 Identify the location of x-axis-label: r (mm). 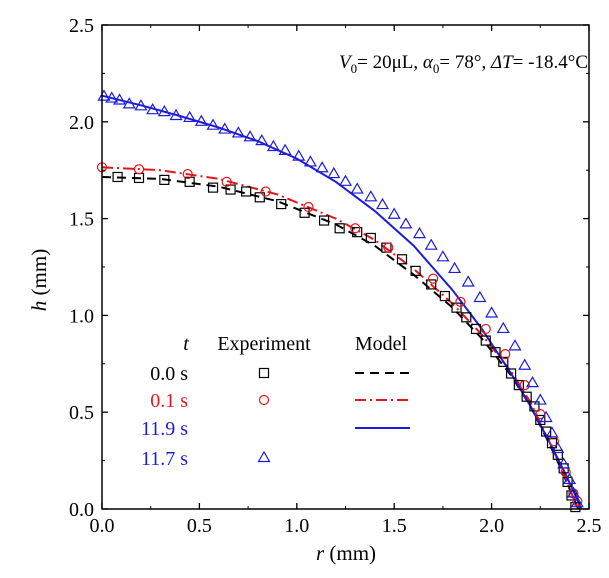
(346, 553).